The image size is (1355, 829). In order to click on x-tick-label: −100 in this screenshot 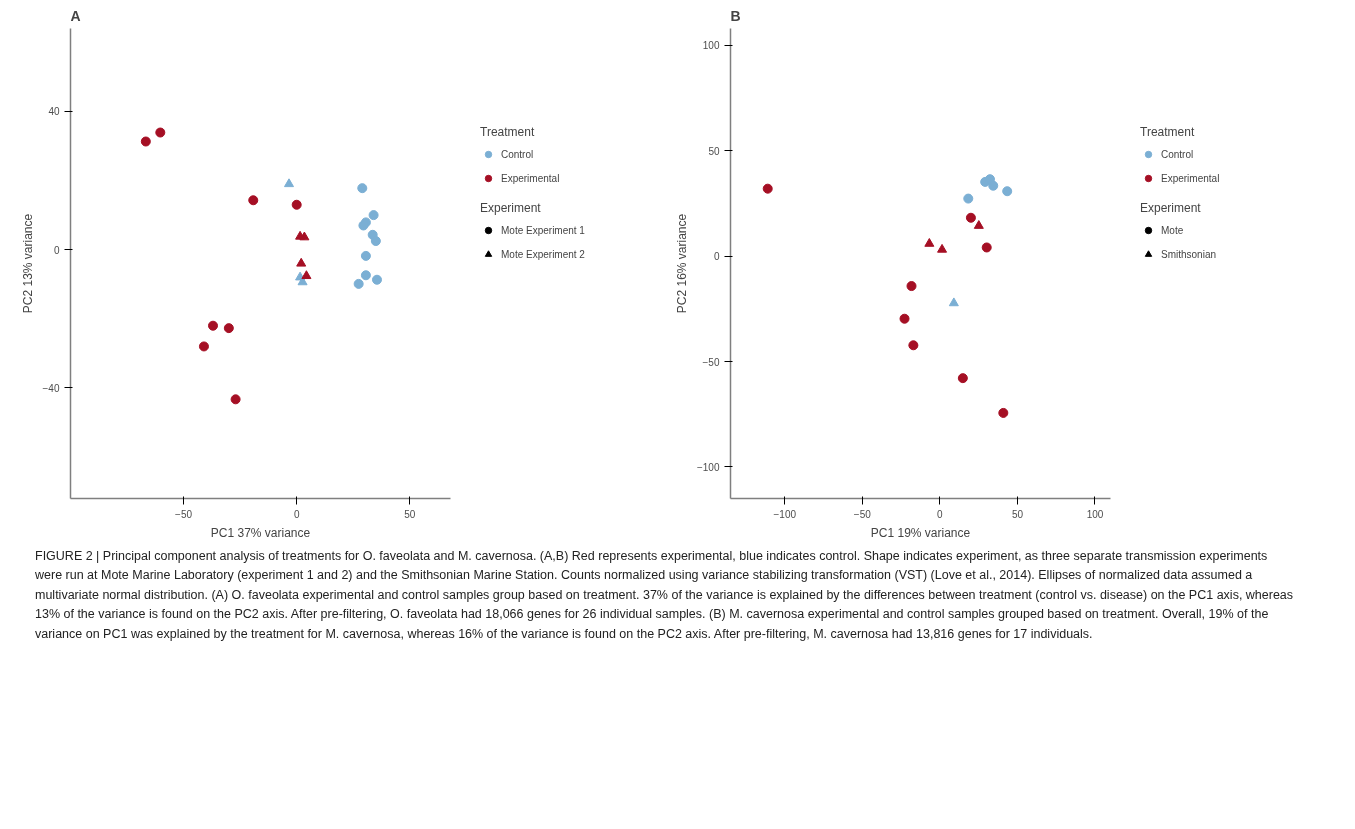, I will do `click(785, 514)`.